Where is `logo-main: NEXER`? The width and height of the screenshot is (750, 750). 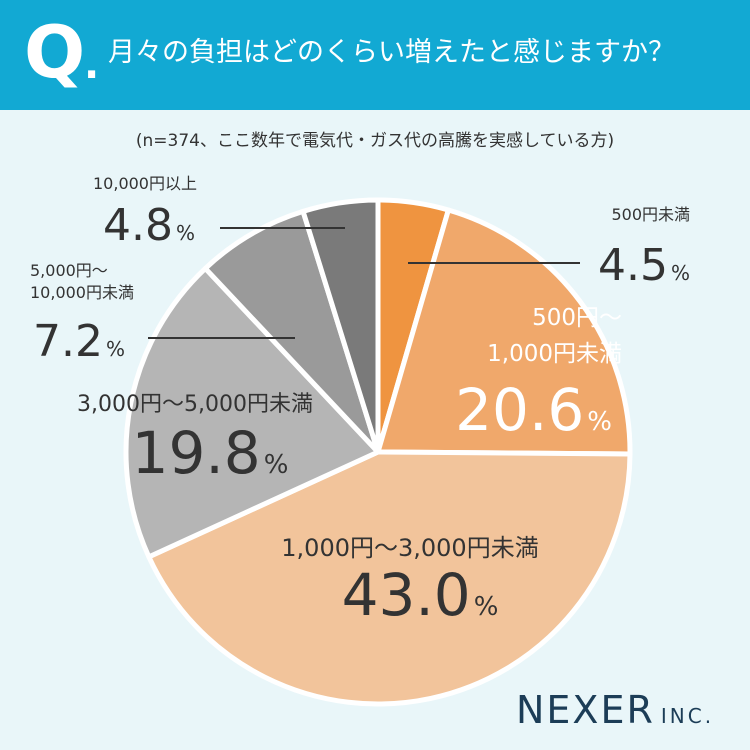 logo-main: NEXER is located at coordinates (585, 710).